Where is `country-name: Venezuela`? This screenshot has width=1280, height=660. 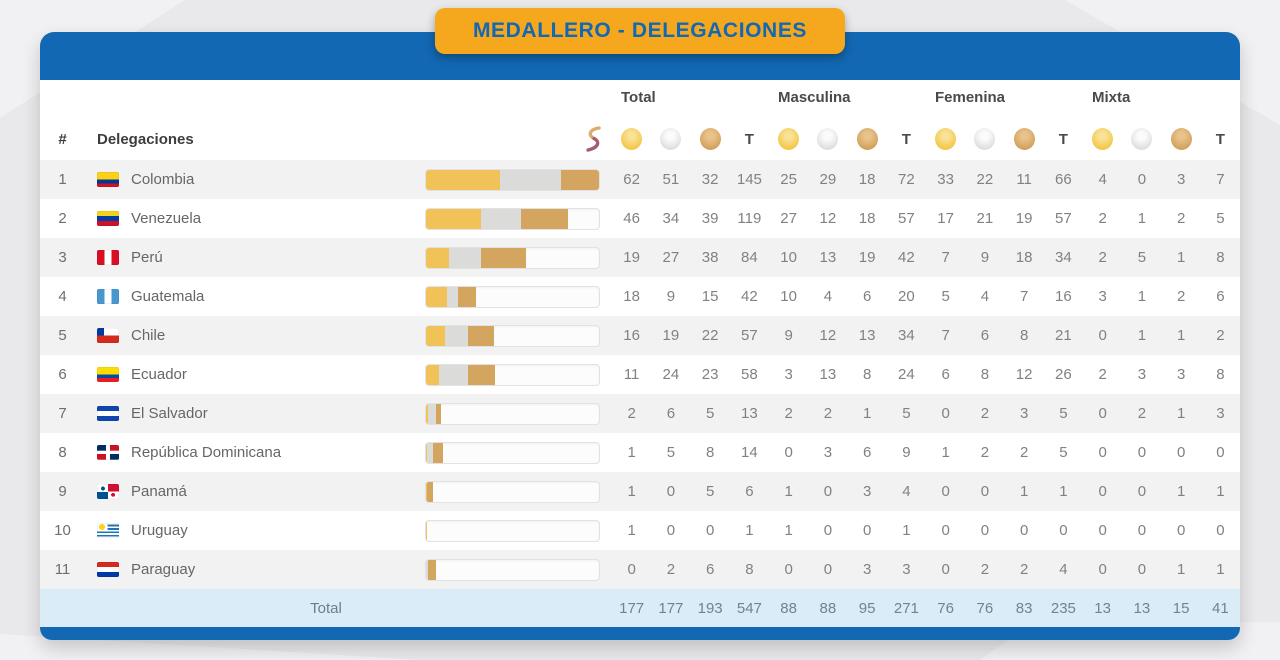
country-name: Venezuela is located at coordinates (166, 218).